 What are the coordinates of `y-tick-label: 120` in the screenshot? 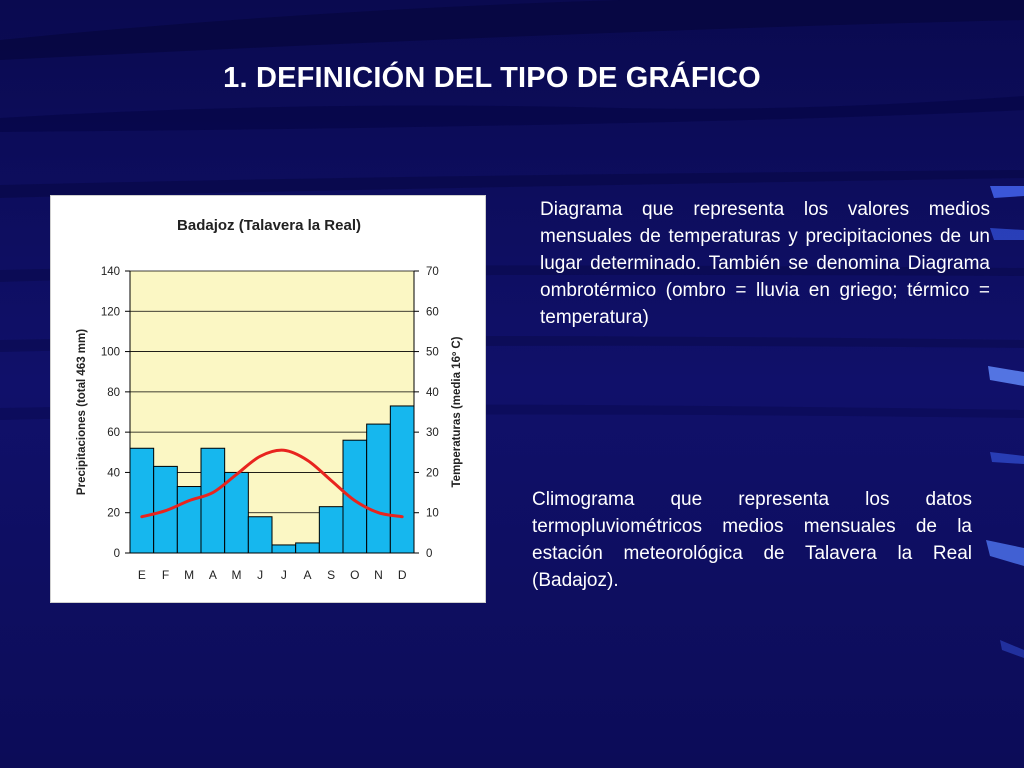 It's located at (110, 312).